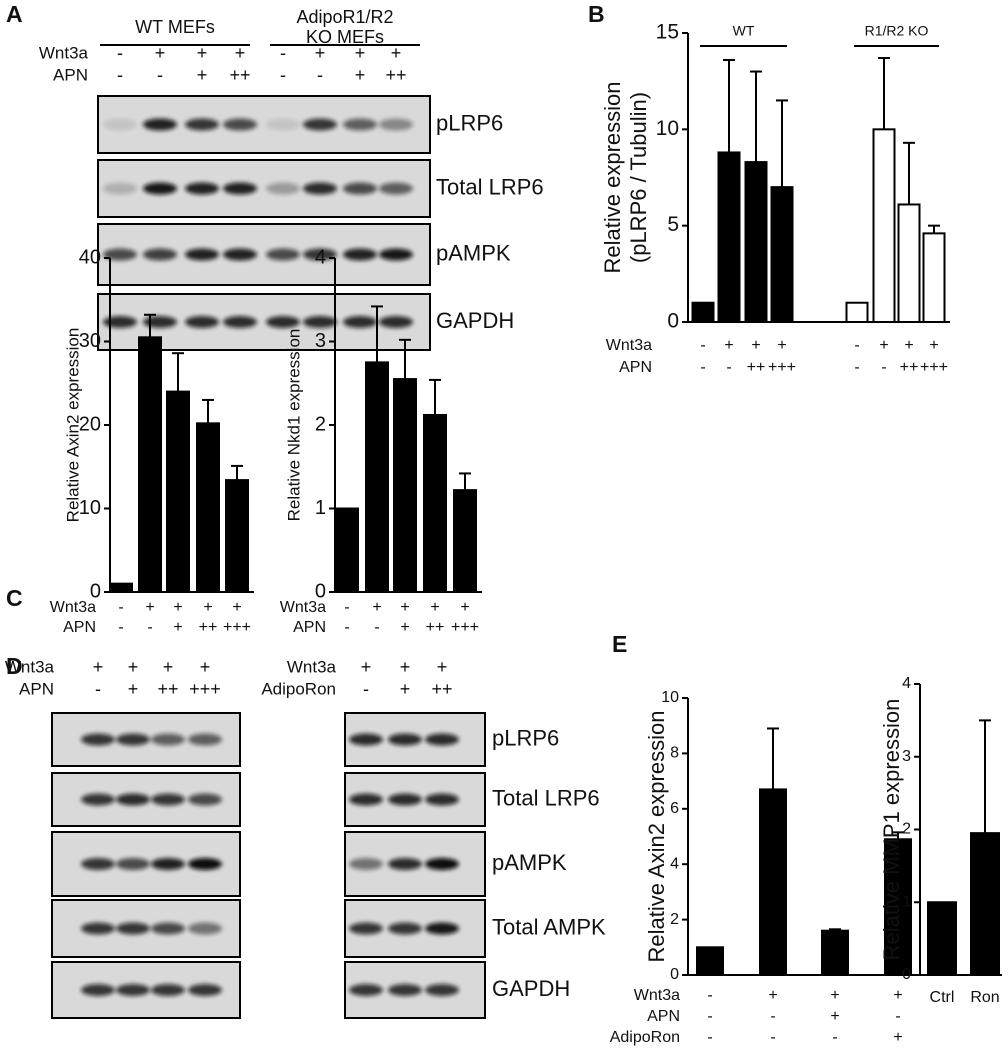  Describe the element at coordinates (546, 797) in the screenshot. I see `band-label: Total LRP6` at that location.